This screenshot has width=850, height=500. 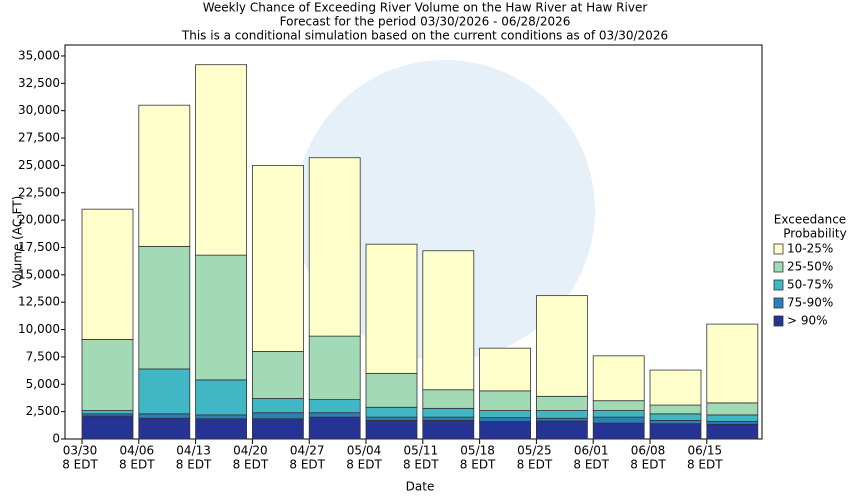 I want to click on y-tick-label: 25,000, so click(x=39, y=165).